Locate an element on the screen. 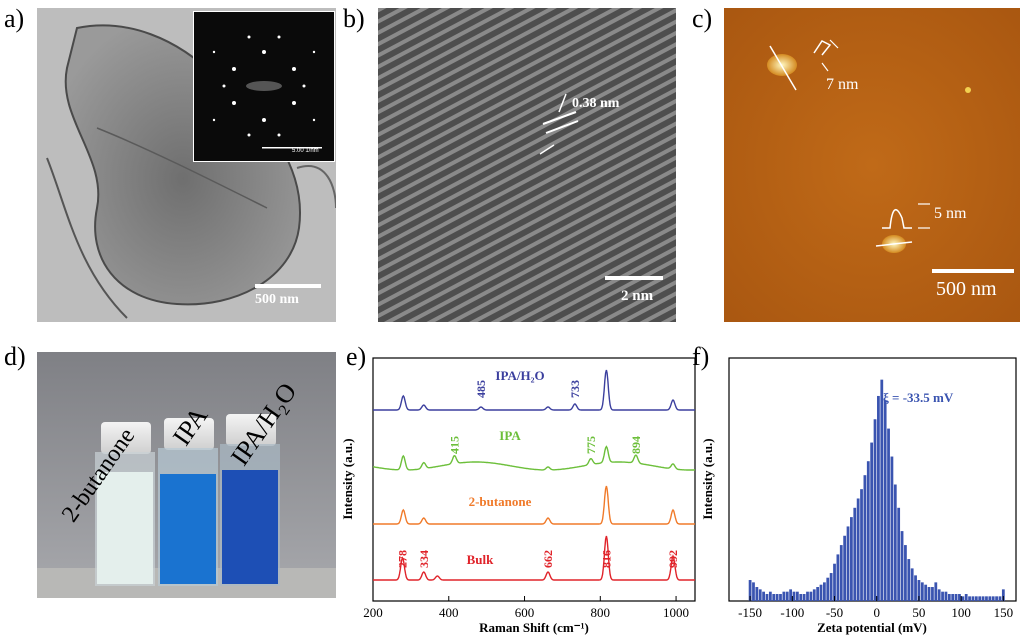 This screenshot has height=638, width=1024. raman-x-ticks: 200 400 600 800 1000 is located at coordinates (526, 608).